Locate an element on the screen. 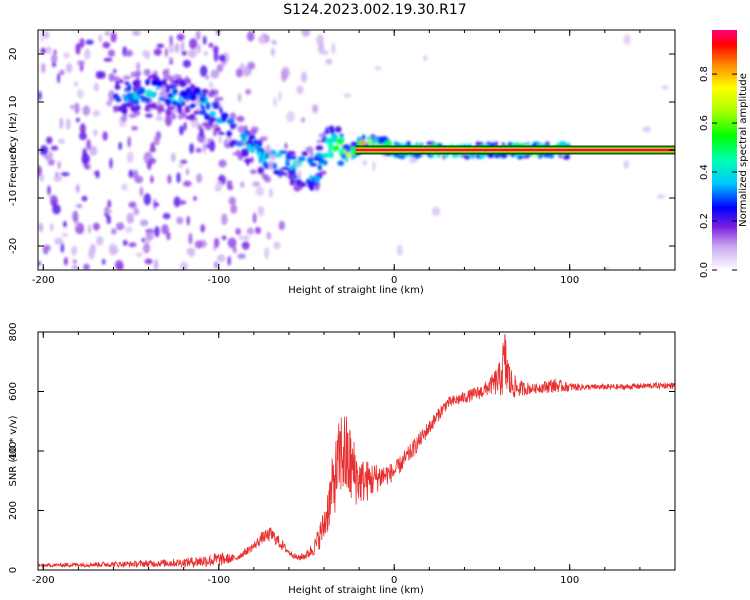 Image resolution: width=750 pixels, height=600 pixels. spectrogram-ytick-label: -20 is located at coordinates (13, 246).